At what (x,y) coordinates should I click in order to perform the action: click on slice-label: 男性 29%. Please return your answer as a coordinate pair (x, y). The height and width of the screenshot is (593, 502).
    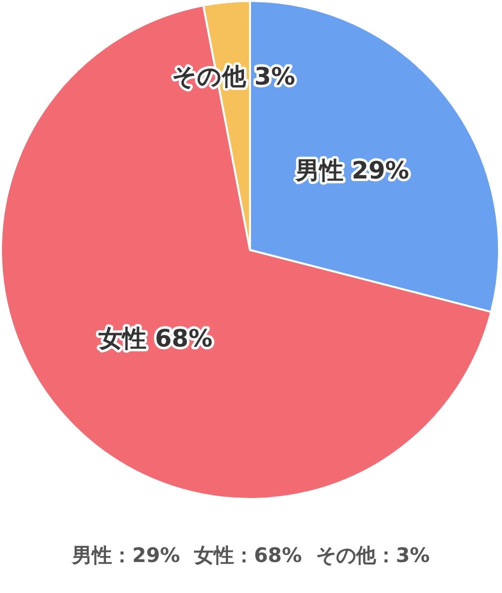
    Looking at the image, I should click on (352, 170).